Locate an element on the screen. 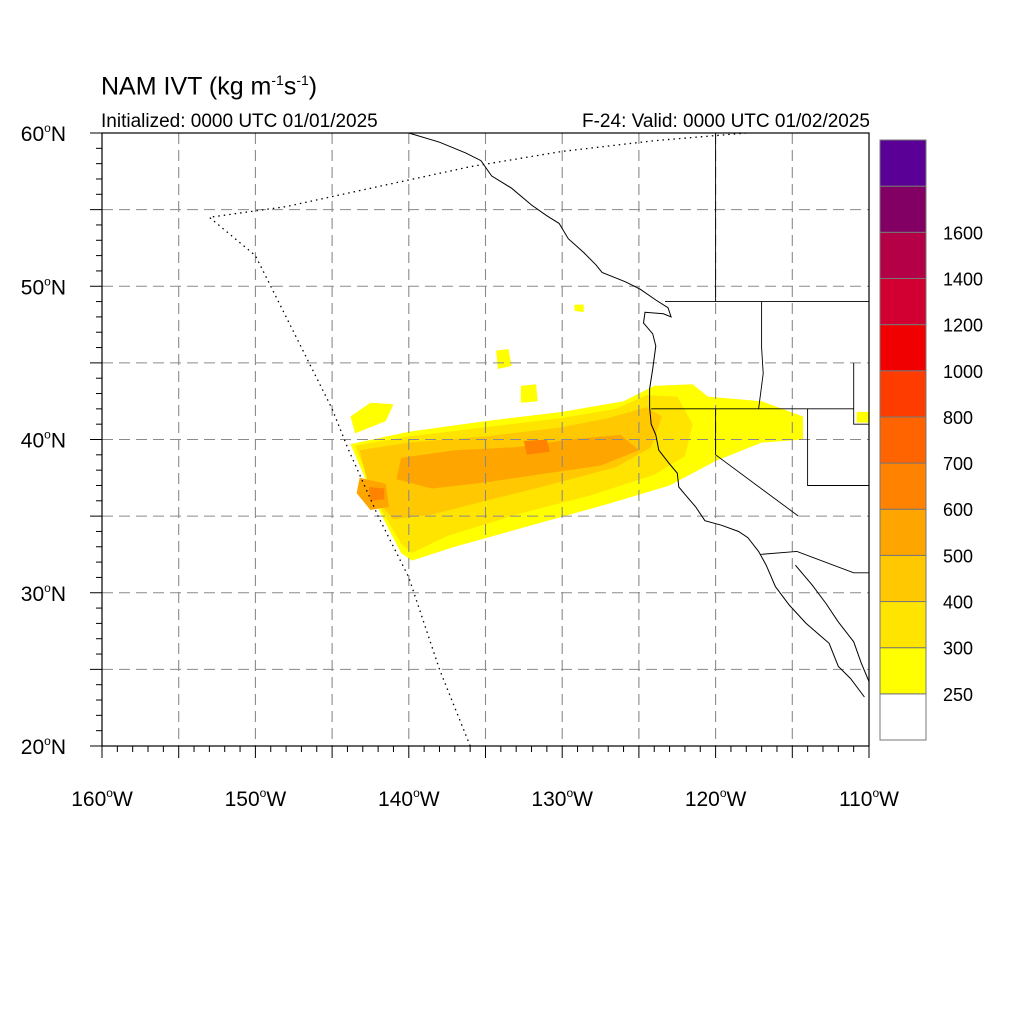 The width and height of the screenshot is (1024, 1024). lat-label: 20oN is located at coordinates (43, 746).